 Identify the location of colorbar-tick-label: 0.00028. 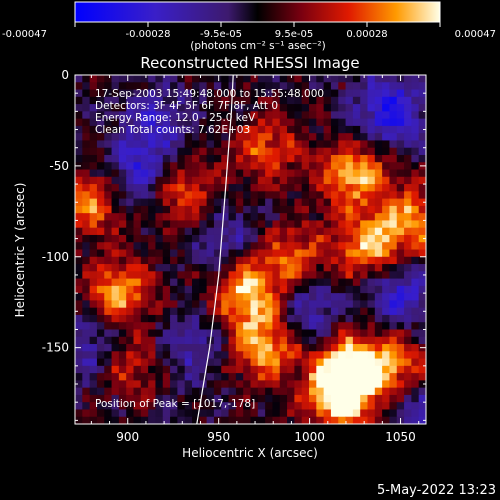
(366, 34).